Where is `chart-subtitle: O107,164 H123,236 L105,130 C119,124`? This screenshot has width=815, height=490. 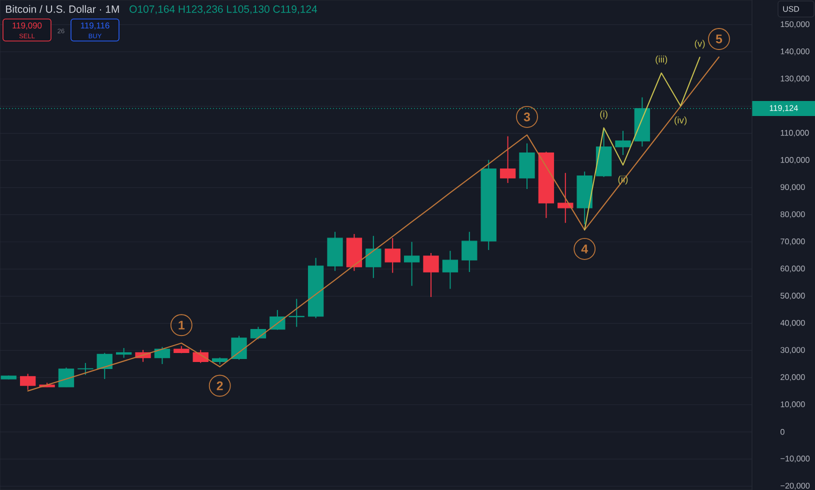 chart-subtitle: O107,164 H123,236 L105,130 C119,124 is located at coordinates (224, 9).